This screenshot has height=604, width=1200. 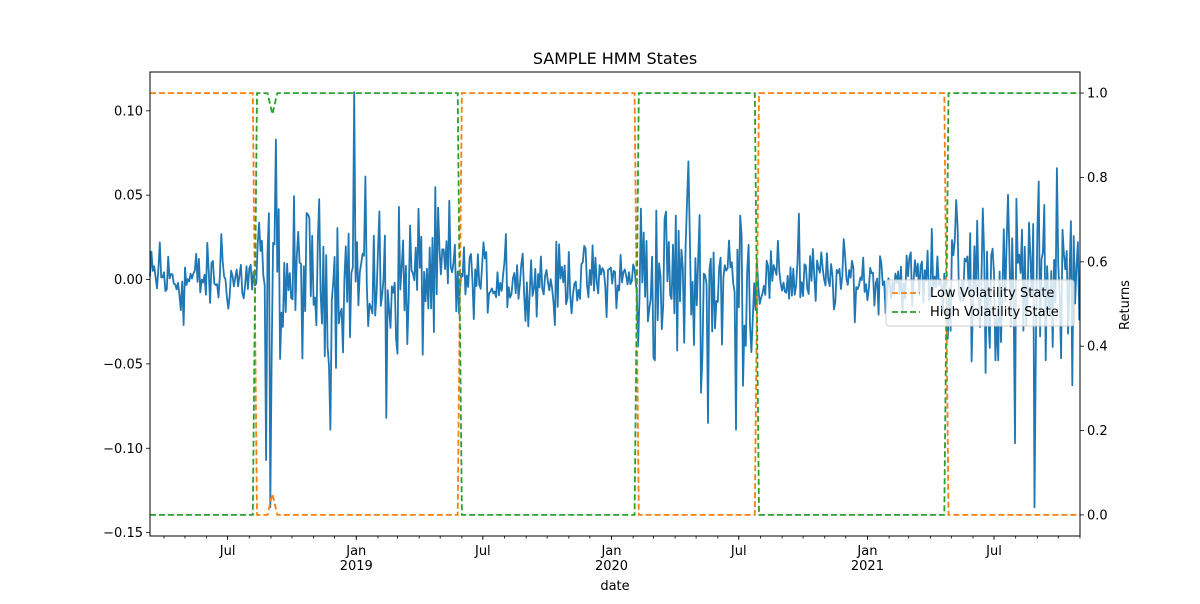 What do you see at coordinates (1125, 305) in the screenshot?
I see `y-axis-right-label: Returns` at bounding box center [1125, 305].